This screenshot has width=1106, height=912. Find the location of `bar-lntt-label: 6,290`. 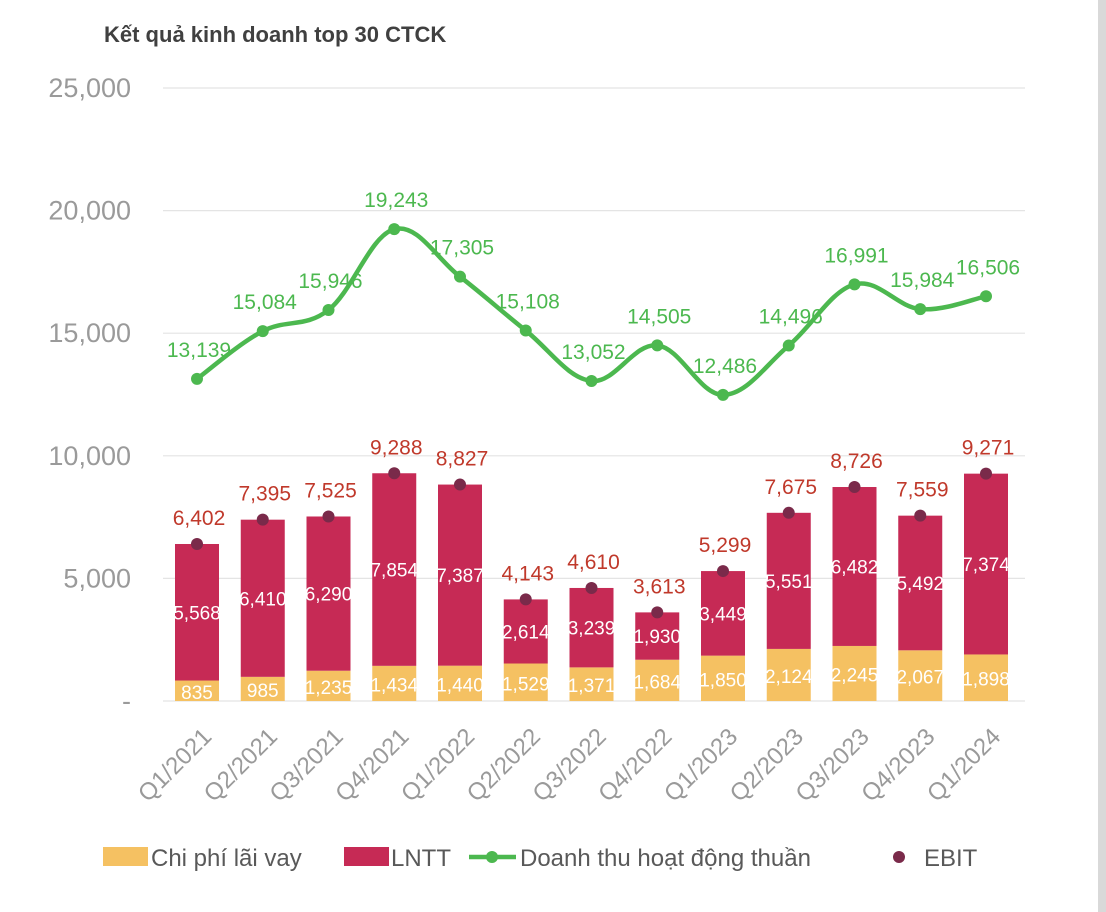

bar-lntt-label: 6,290 is located at coordinates (329, 595).